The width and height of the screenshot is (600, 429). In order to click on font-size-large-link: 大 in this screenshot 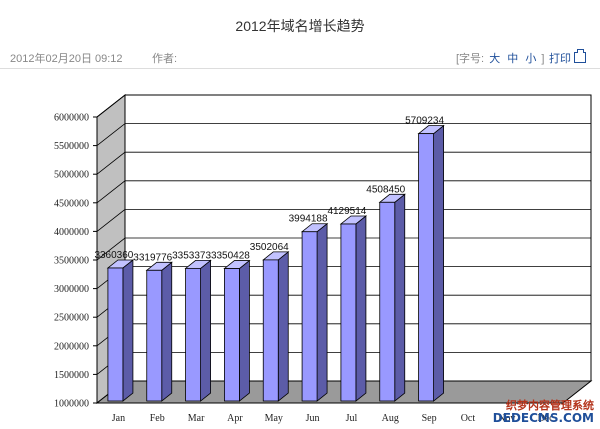, I will do `click(495, 59)`.